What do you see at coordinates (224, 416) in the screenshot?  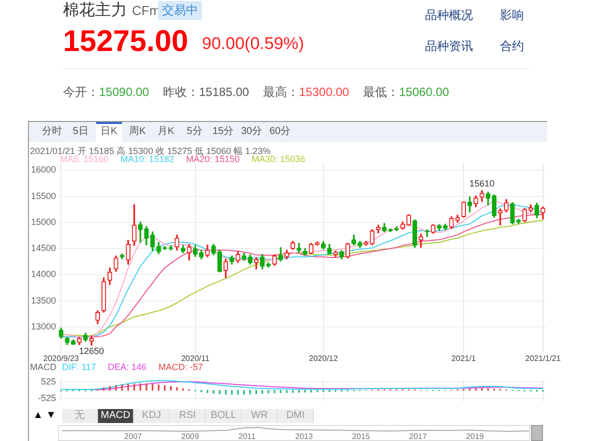 I see `text: BOLL` at bounding box center [224, 416].